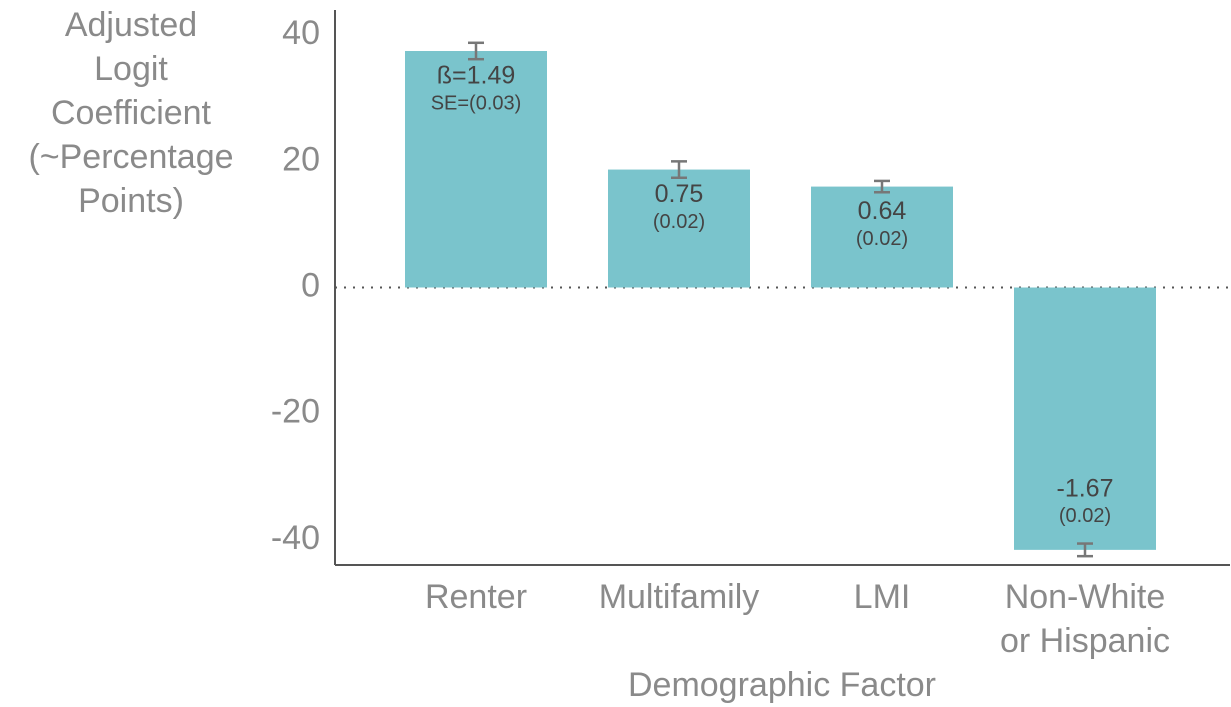 The height and width of the screenshot is (707, 1231). Describe the element at coordinates (882, 597) in the screenshot. I see `x-tick-label: LMI` at that location.